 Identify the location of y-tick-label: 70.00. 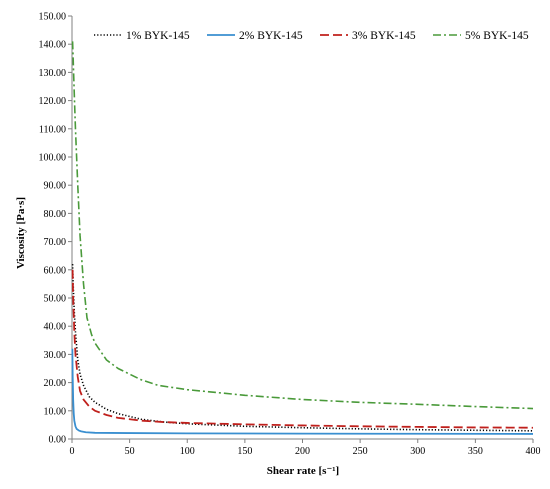
(55, 242).